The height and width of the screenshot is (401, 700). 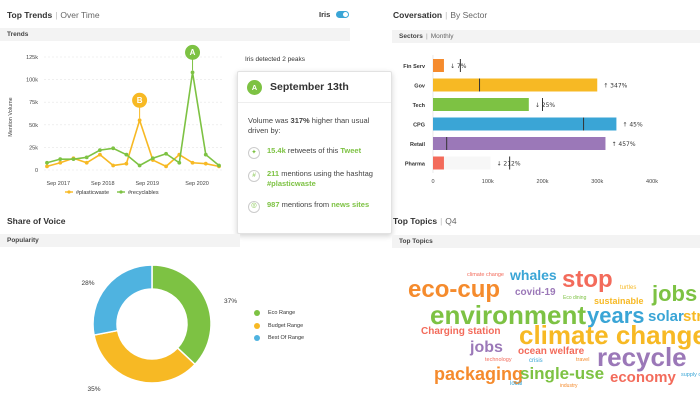 I want to click on topic-word: Charging station, so click(x=461, y=331).